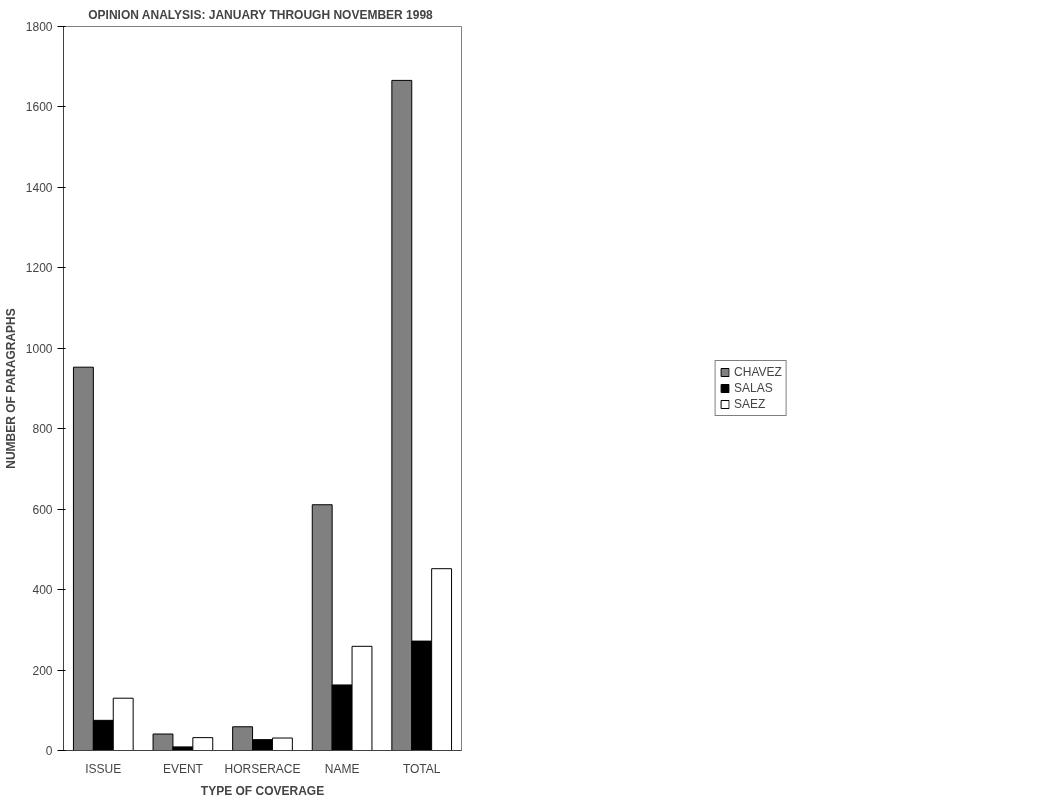 The image size is (1050, 810). Describe the element at coordinates (42, 429) in the screenshot. I see `y-tick-label: 800` at that location.